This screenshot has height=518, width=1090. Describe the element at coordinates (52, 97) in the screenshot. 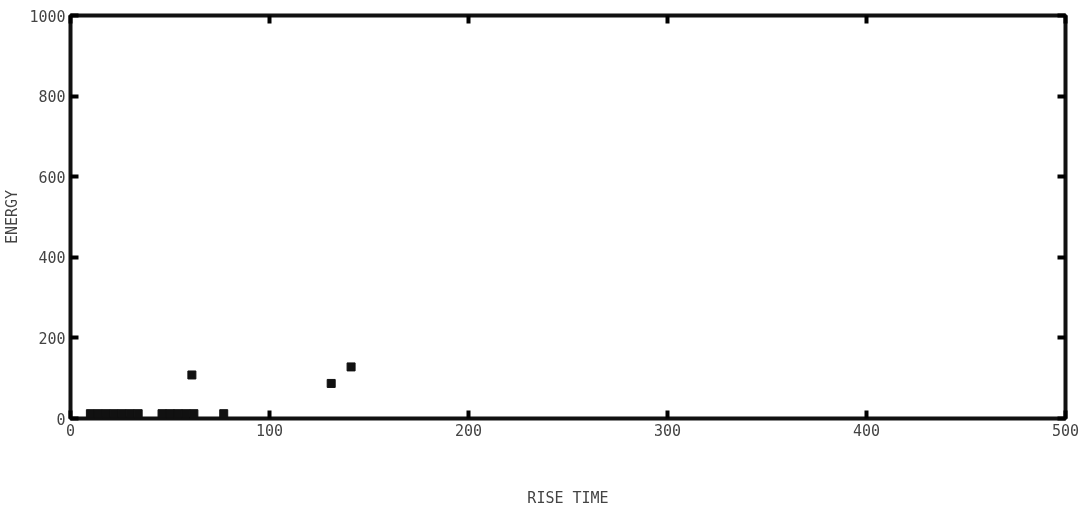

I see `y-tick-label: 800` at that location.